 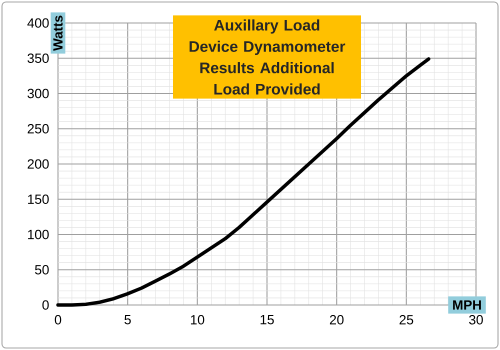 What do you see at coordinates (38, 235) in the screenshot?
I see `y-tick-label: 100` at bounding box center [38, 235].